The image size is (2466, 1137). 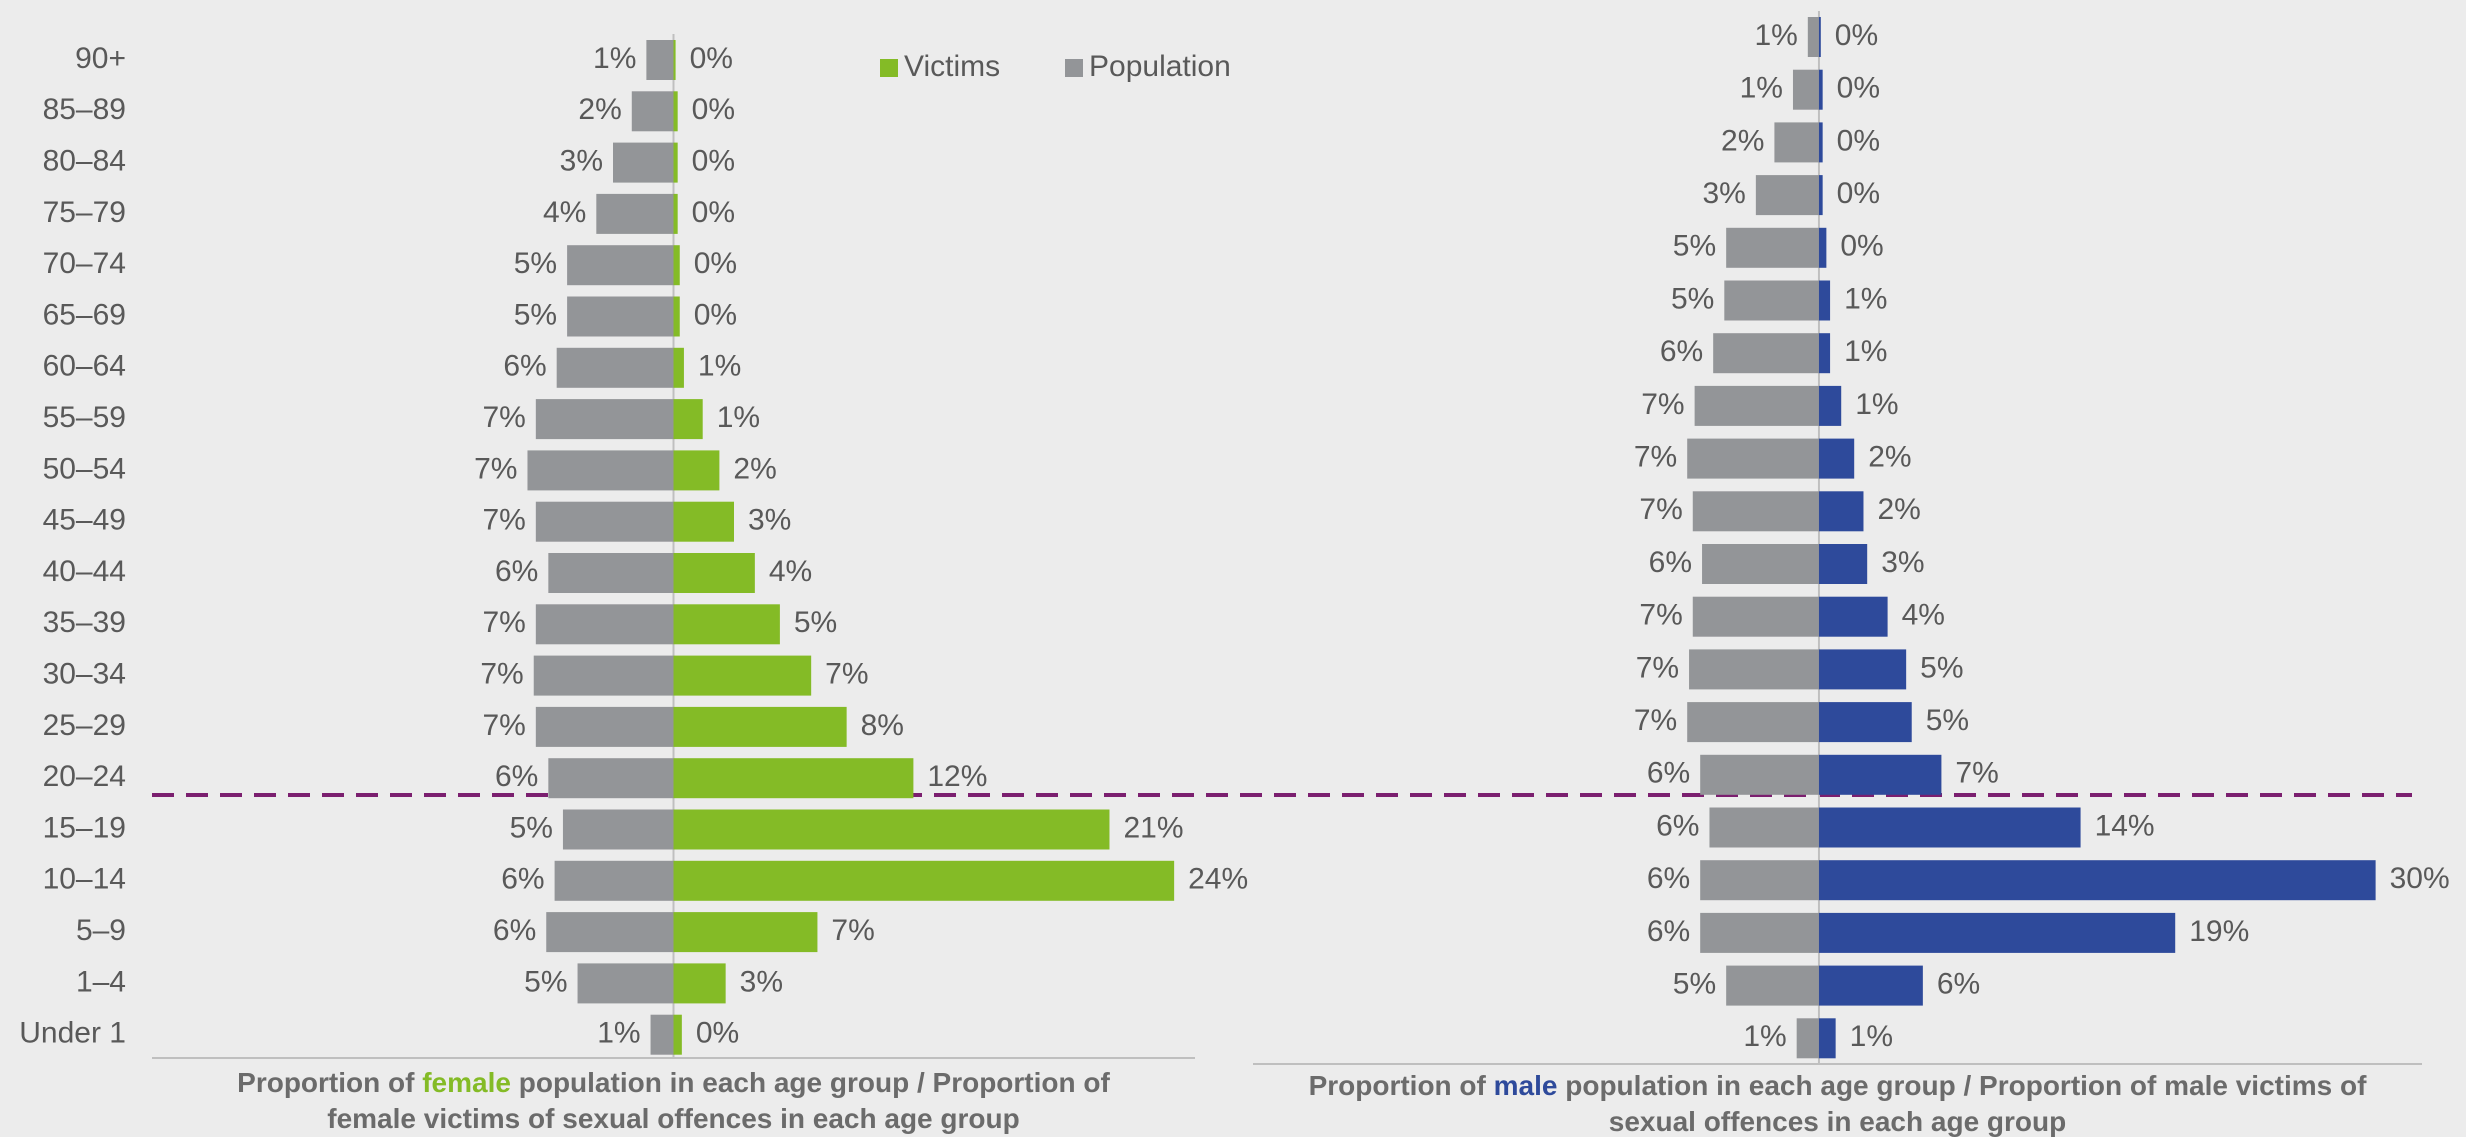 What do you see at coordinates (84, 520) in the screenshot?
I see `y-tick-label: 45–49` at bounding box center [84, 520].